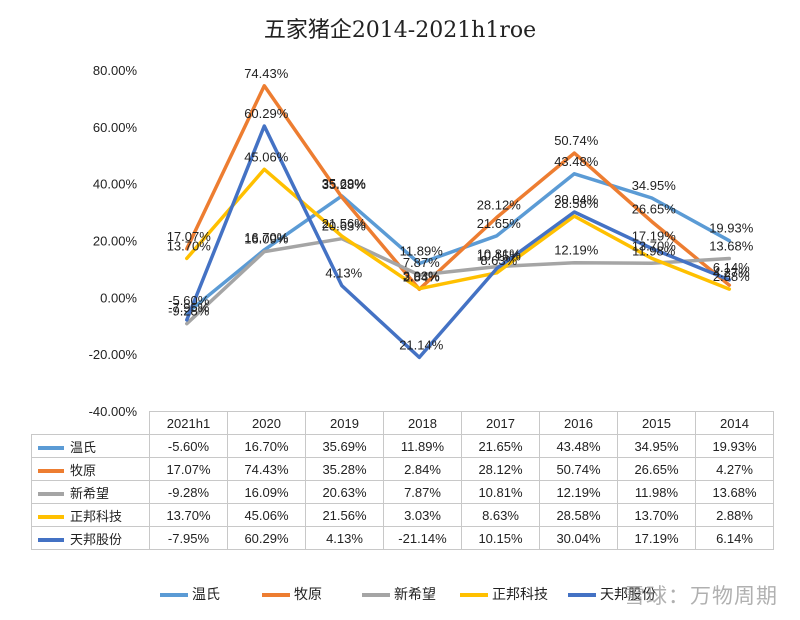 The image size is (800, 620). Describe the element at coordinates (500, 538) in the screenshot. I see `table-cell: 10.15%` at that location.